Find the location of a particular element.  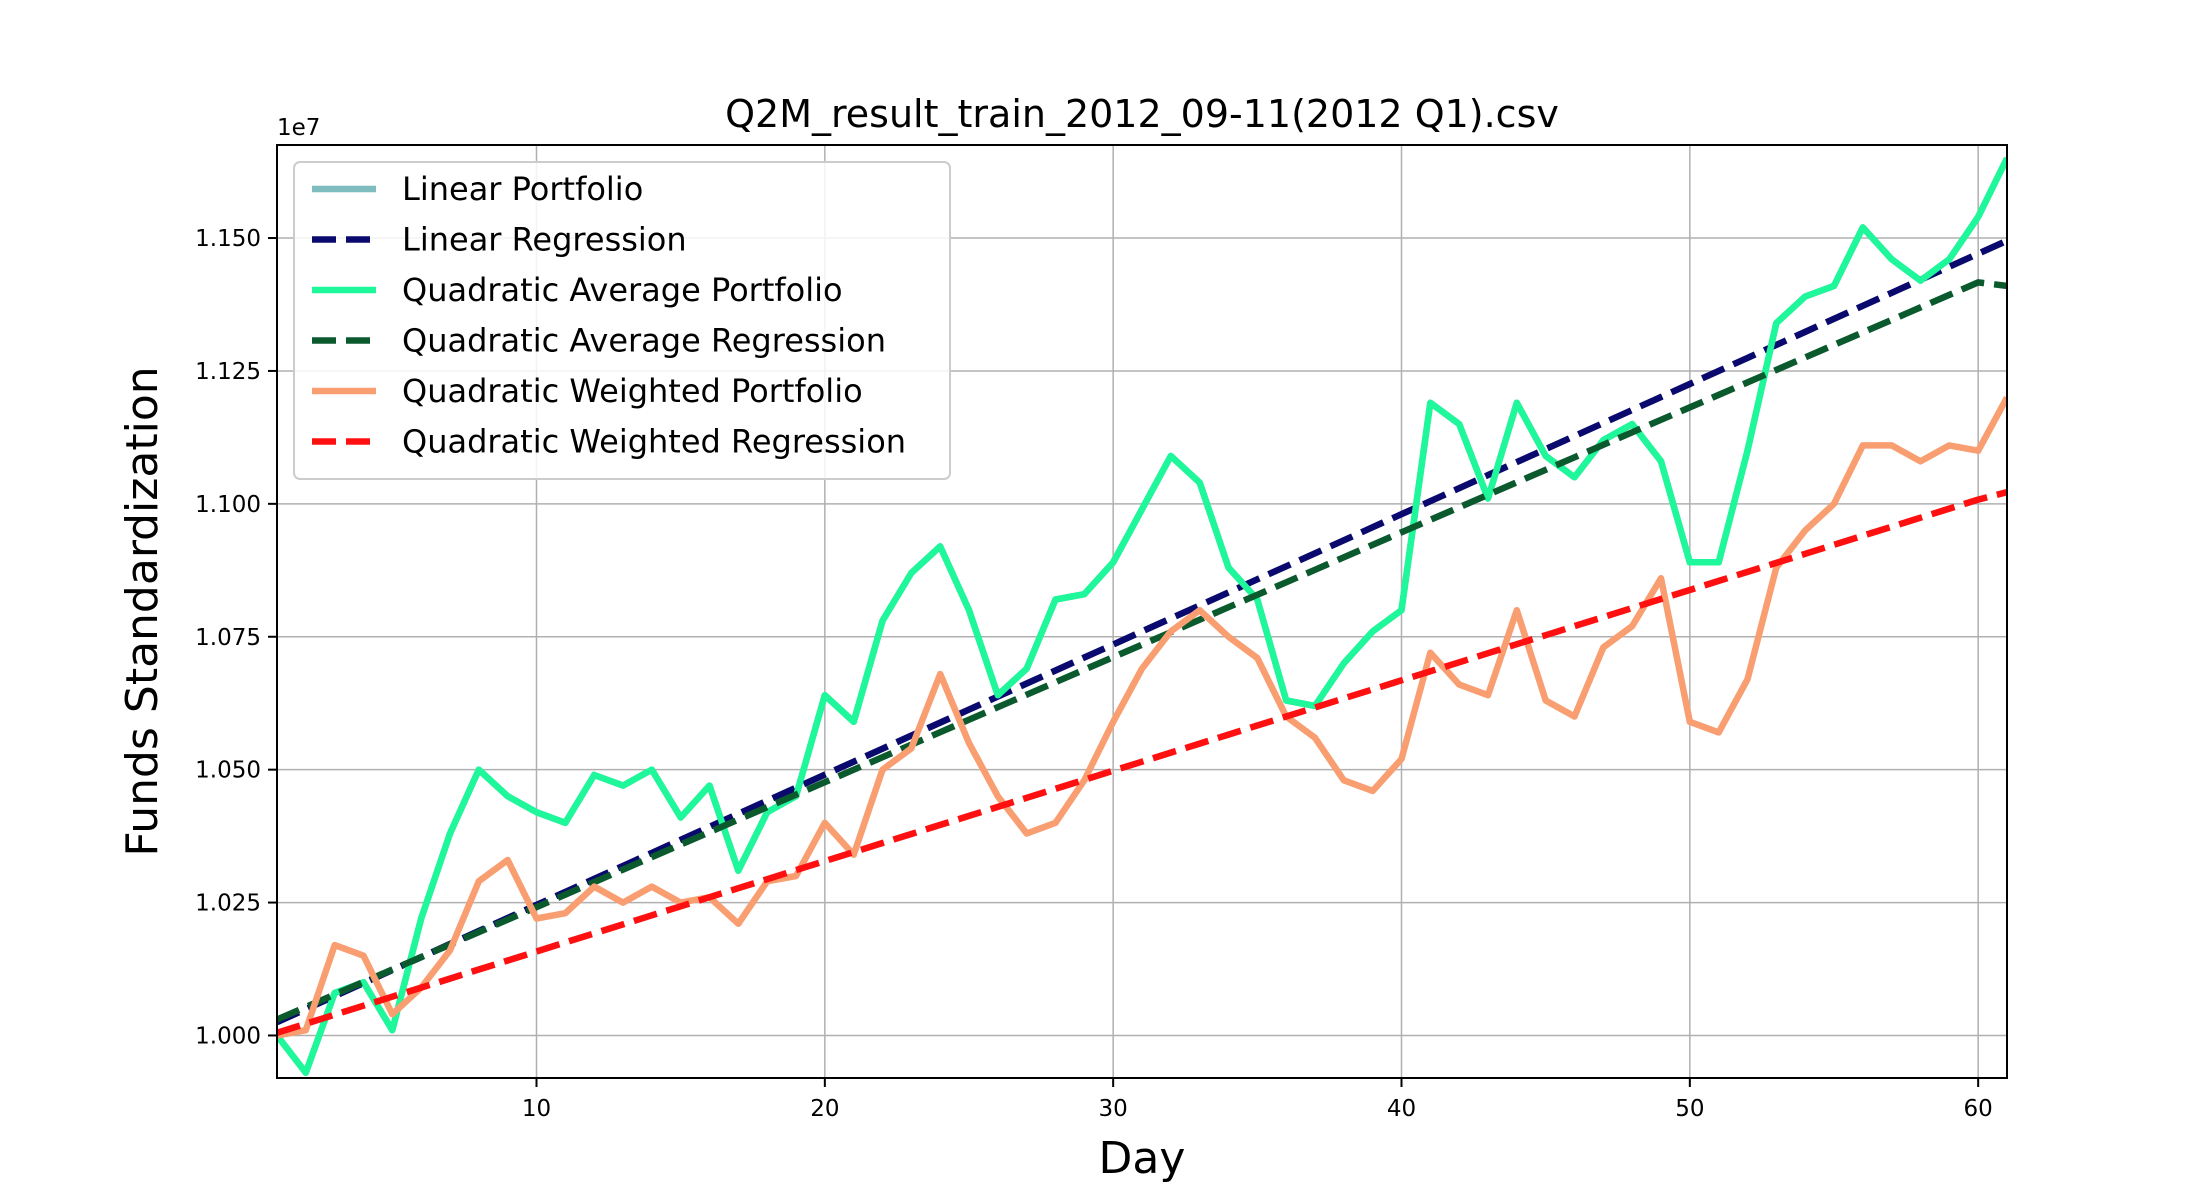

y-axis-label: Funds Standardization is located at coordinates (142, 611).